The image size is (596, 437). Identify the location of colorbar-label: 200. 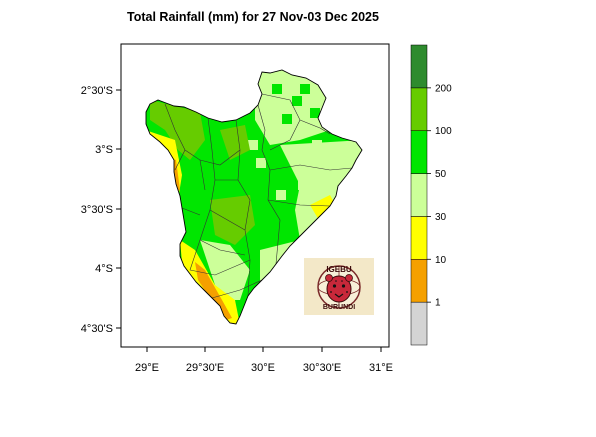
(443, 88).